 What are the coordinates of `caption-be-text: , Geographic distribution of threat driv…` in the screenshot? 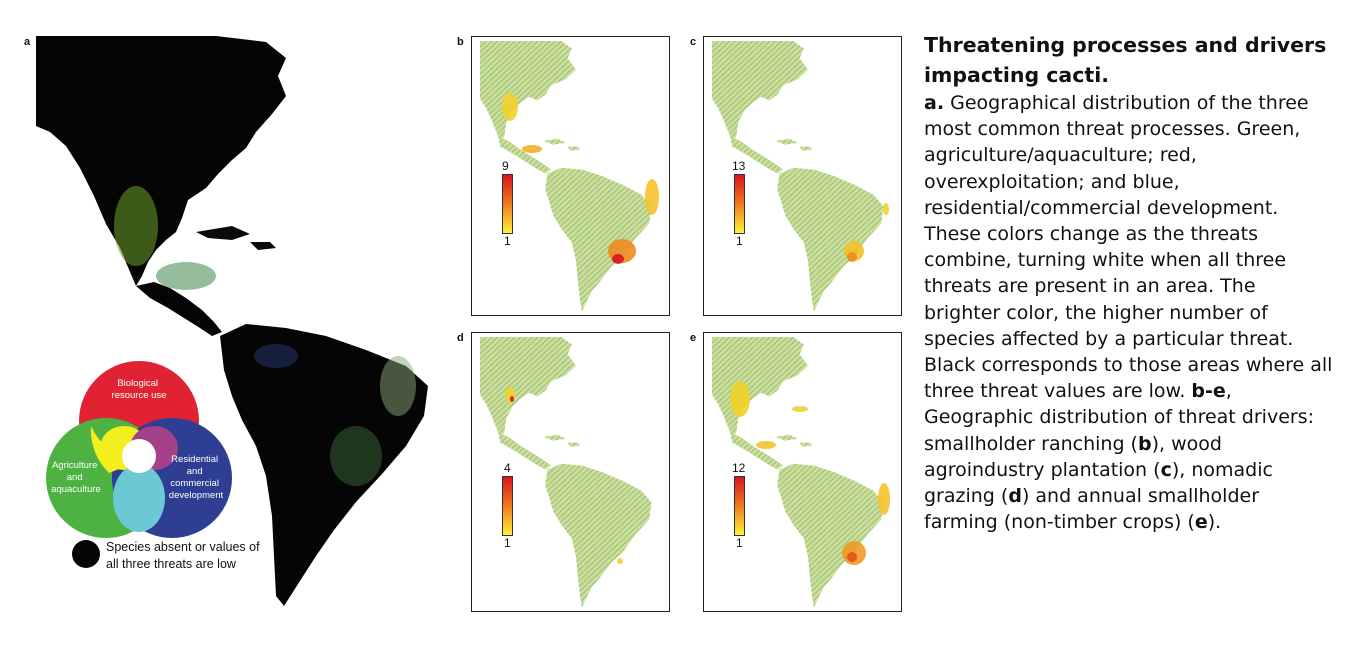 It's located at (1119, 417).